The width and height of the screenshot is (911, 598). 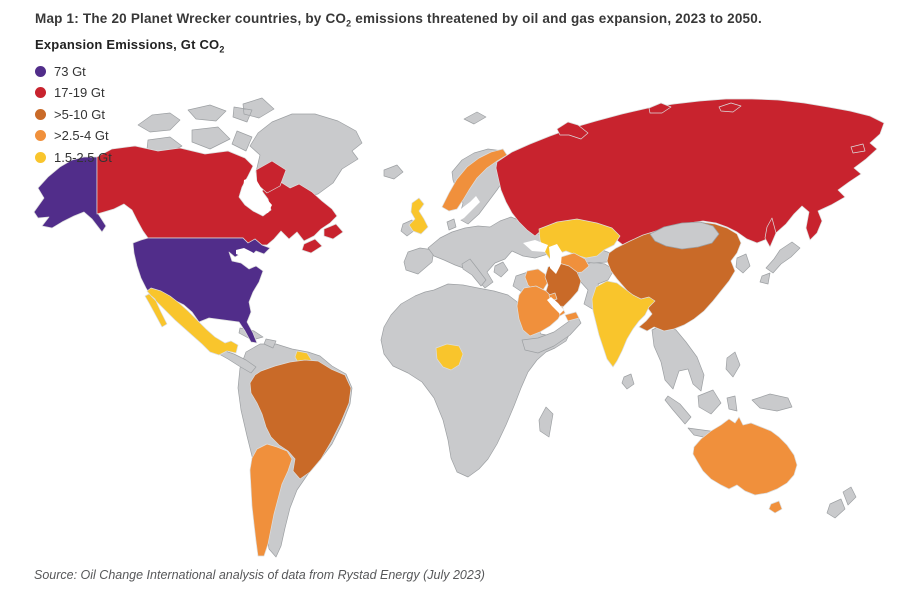 I want to click on land-japan, so click(x=780, y=263).